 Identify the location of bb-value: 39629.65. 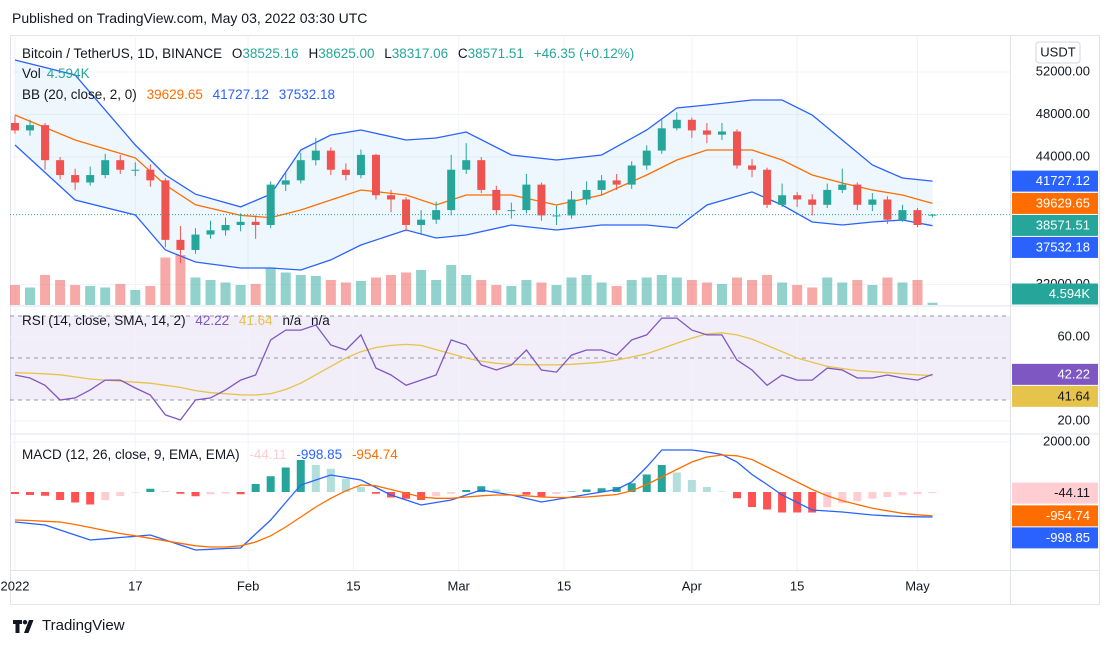
(174, 94).